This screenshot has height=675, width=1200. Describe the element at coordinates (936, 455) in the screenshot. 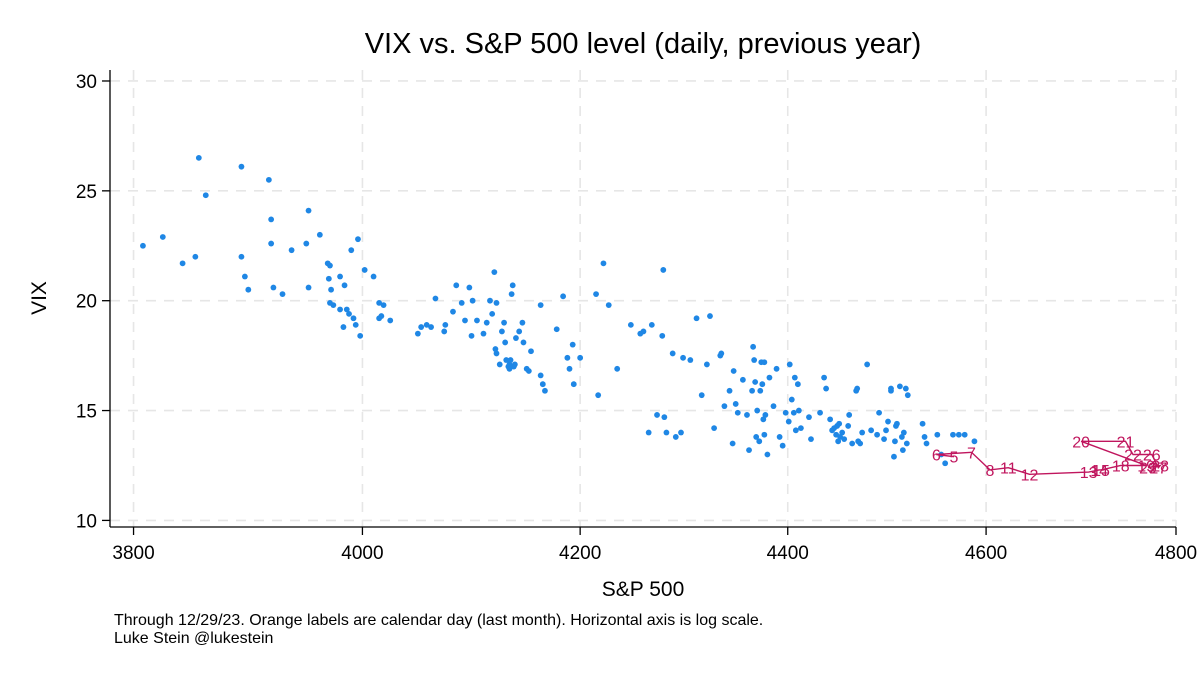

I see `day-label: 6` at that location.